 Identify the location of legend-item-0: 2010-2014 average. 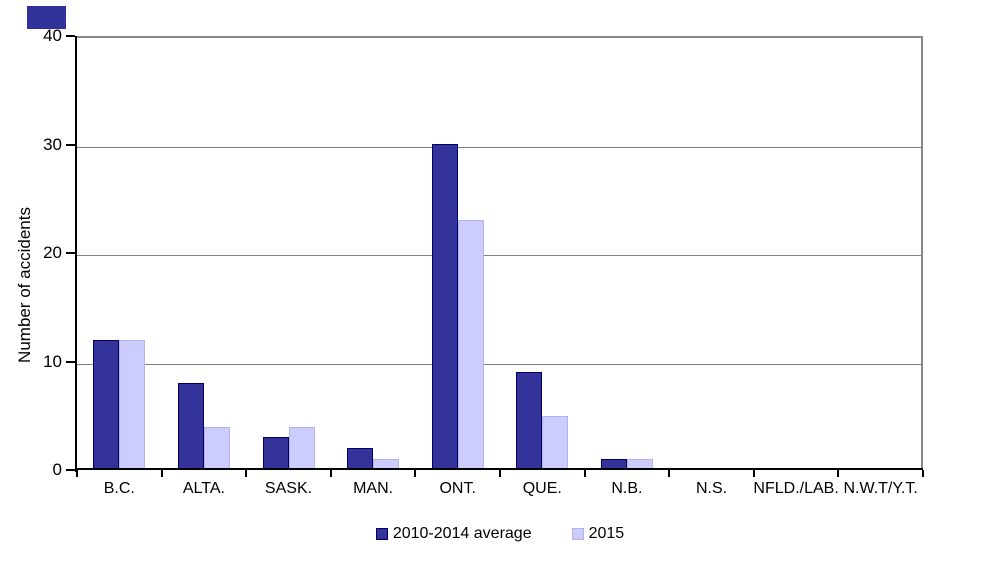
(453, 534).